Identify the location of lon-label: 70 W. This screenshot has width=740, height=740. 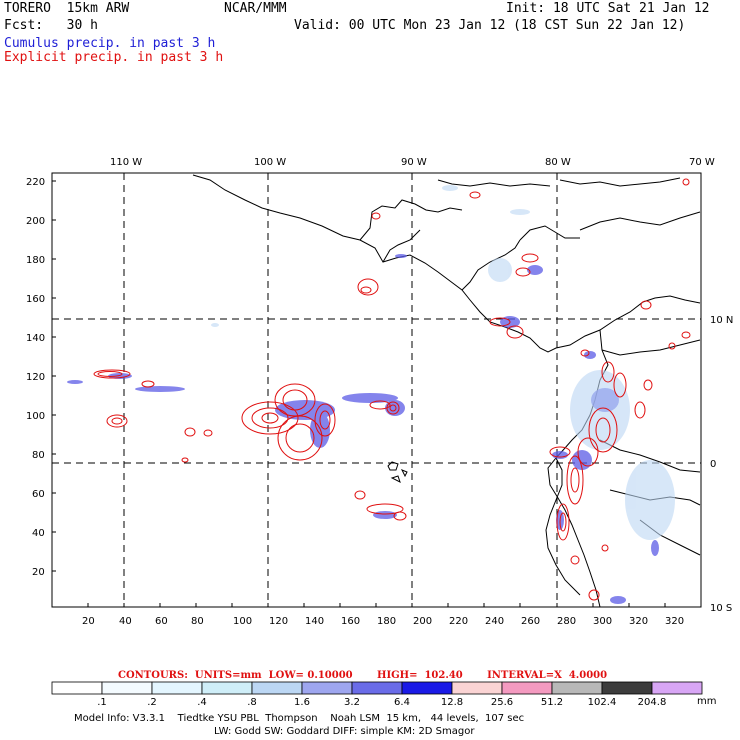
(702, 162).